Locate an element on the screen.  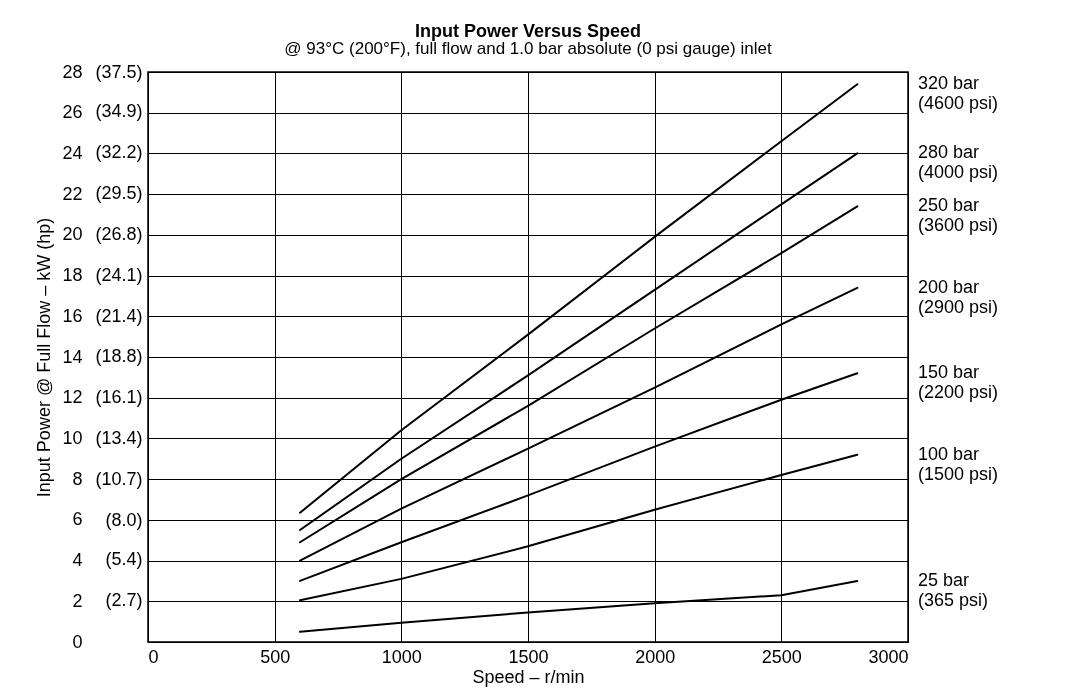
text: 280 bar (4000 psi) is located at coordinates (958, 162).